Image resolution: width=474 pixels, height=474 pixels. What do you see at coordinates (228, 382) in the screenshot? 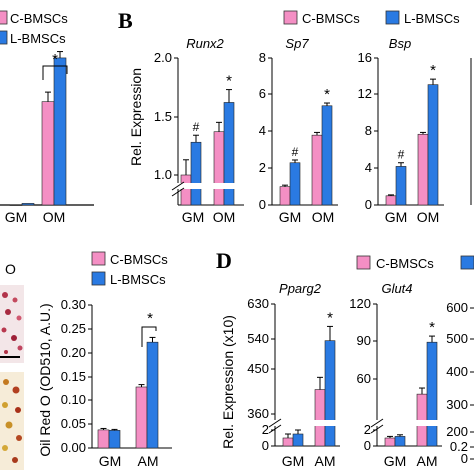
I see `y-axis-label-d: Rel. Expression (x10)` at bounding box center [228, 382].